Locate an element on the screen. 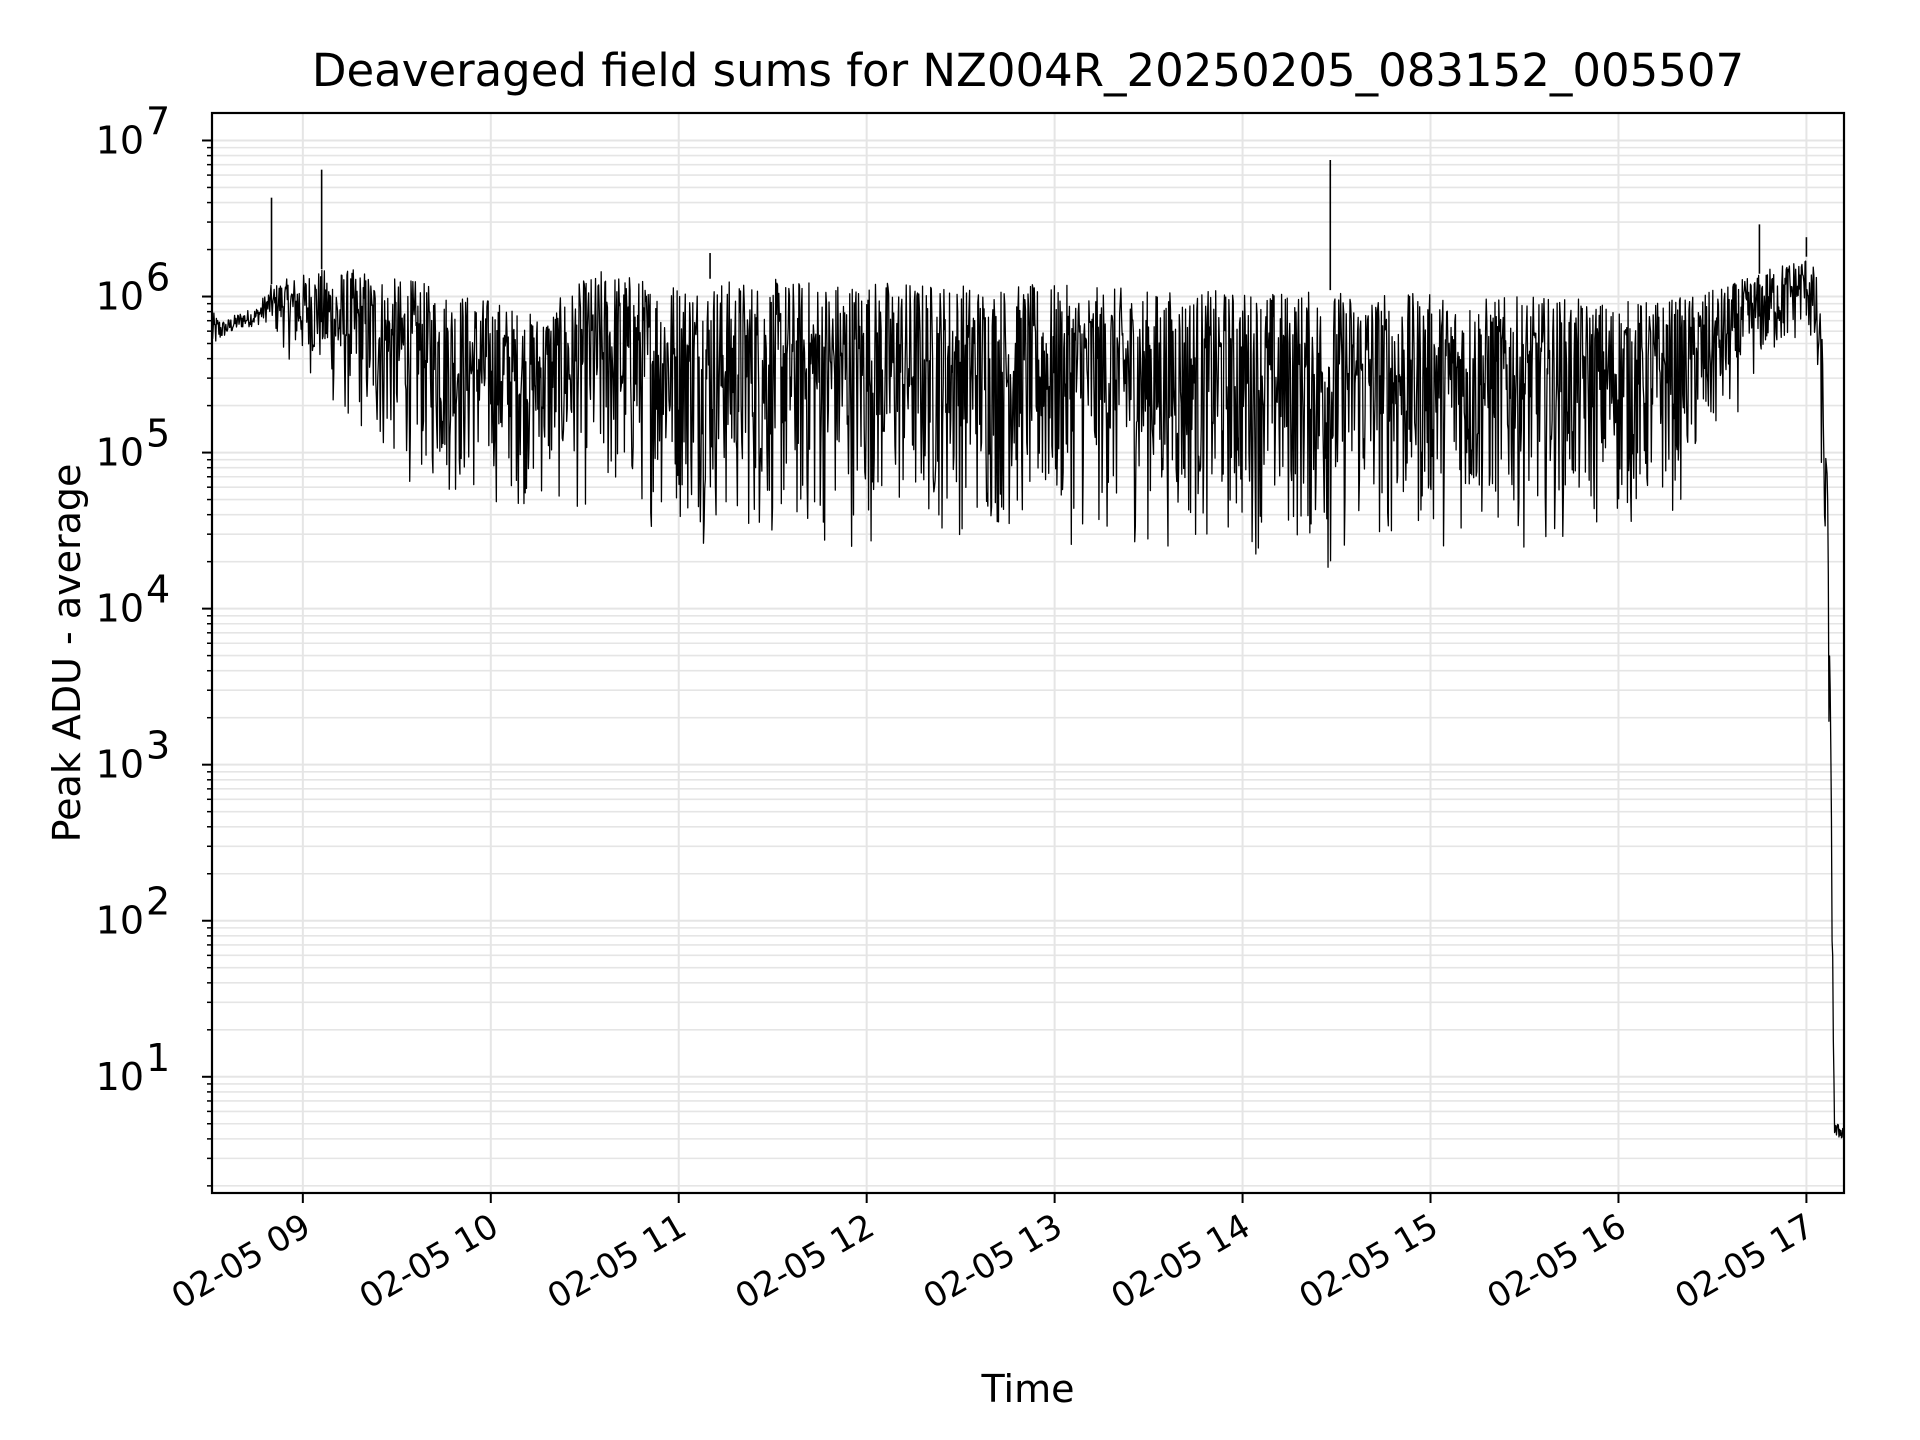 The width and height of the screenshot is (1920, 1440). y-tick-exponent: 2 is located at coordinates (158, 902).